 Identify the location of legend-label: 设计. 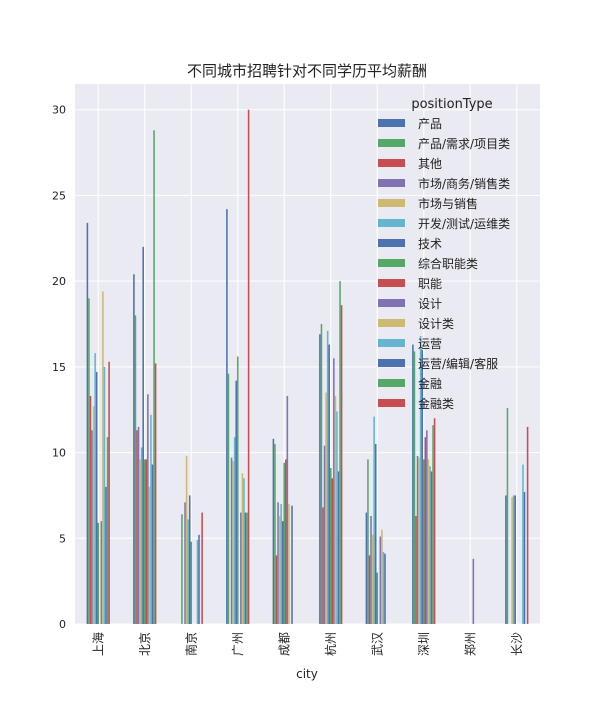
(430, 304).